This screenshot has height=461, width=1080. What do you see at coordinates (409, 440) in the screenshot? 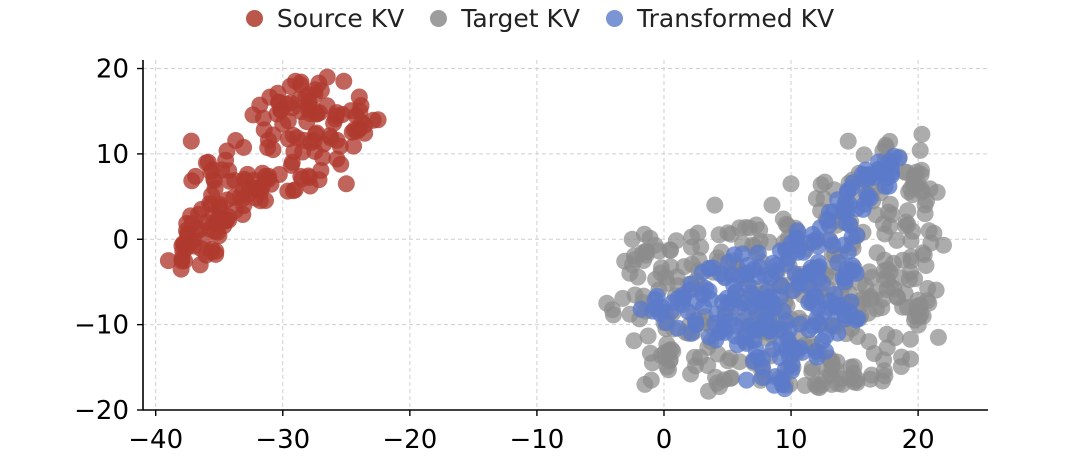
I see `x-tick-label: −20` at bounding box center [409, 440].